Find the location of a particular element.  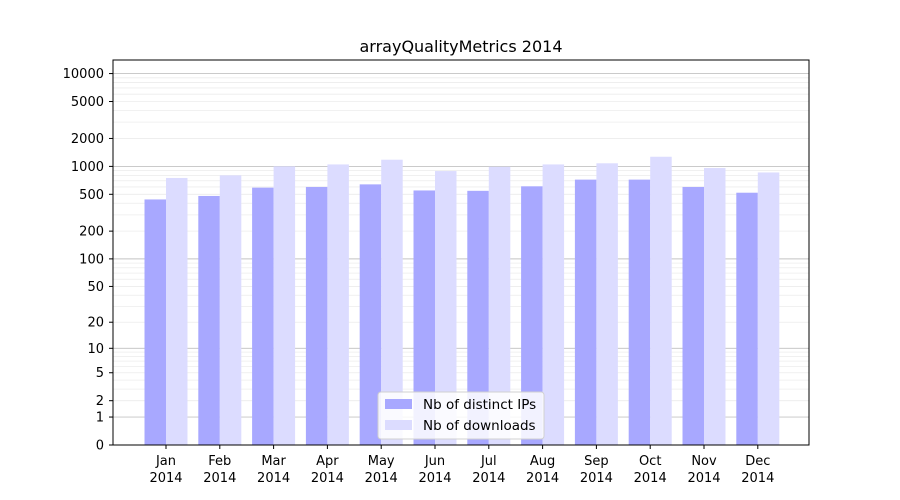

y-tick-label: 10 is located at coordinates (95, 349).